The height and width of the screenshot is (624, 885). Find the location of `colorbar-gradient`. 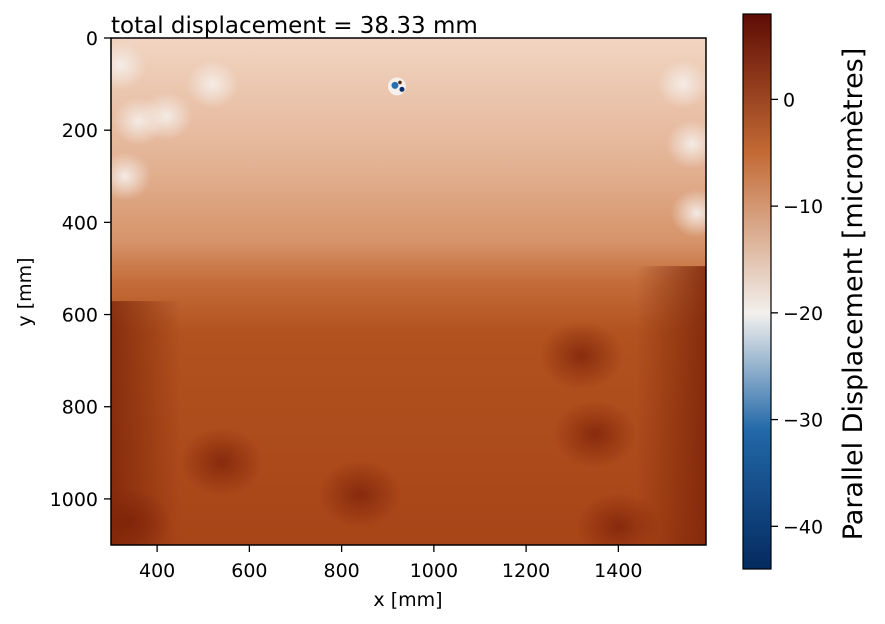

colorbar-gradient is located at coordinates (757, 291).